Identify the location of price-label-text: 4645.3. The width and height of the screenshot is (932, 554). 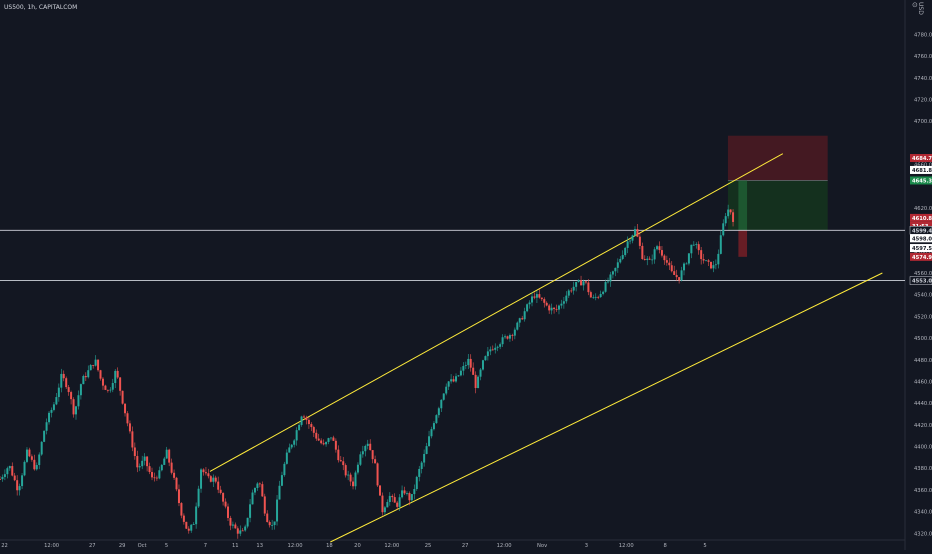
(922, 181).